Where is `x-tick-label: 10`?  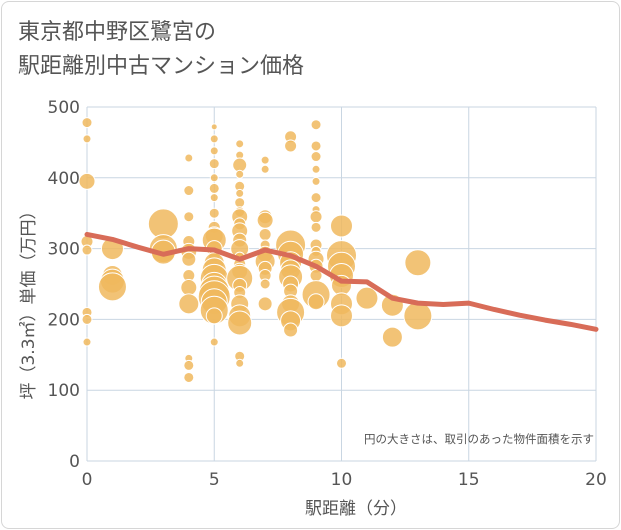 x-tick-label: 10 is located at coordinates (342, 480).